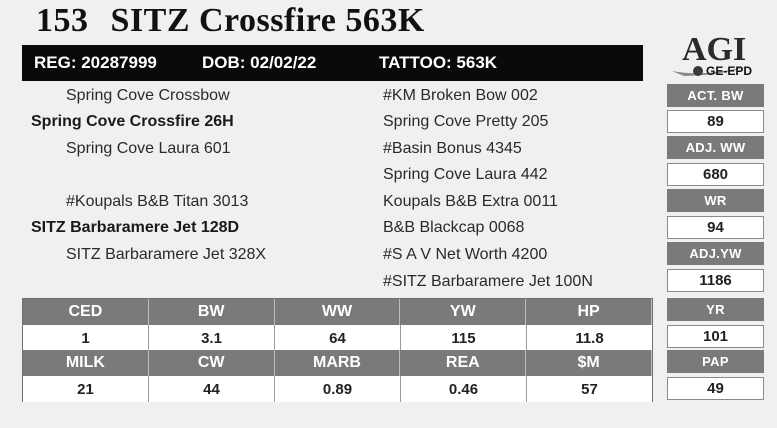 The height and width of the screenshot is (428, 777). I want to click on epd-header-marb: MARB, so click(338, 363).